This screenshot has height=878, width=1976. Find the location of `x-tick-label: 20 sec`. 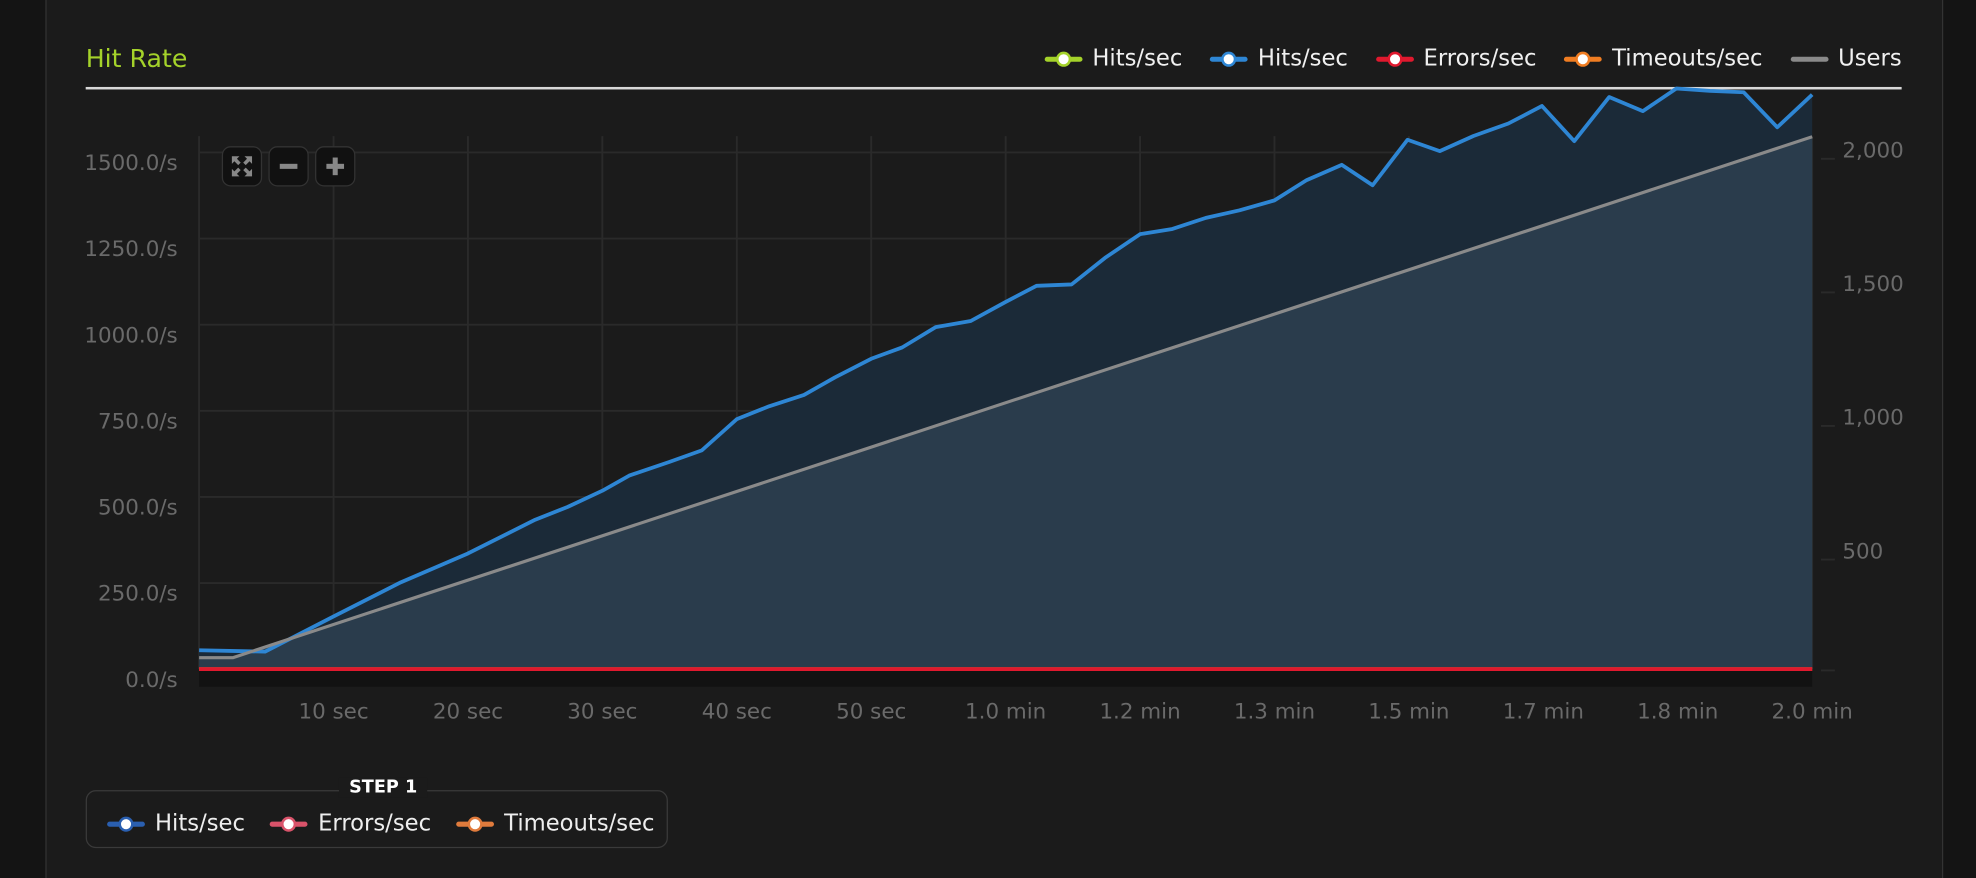

x-tick-label: 20 sec is located at coordinates (468, 711).